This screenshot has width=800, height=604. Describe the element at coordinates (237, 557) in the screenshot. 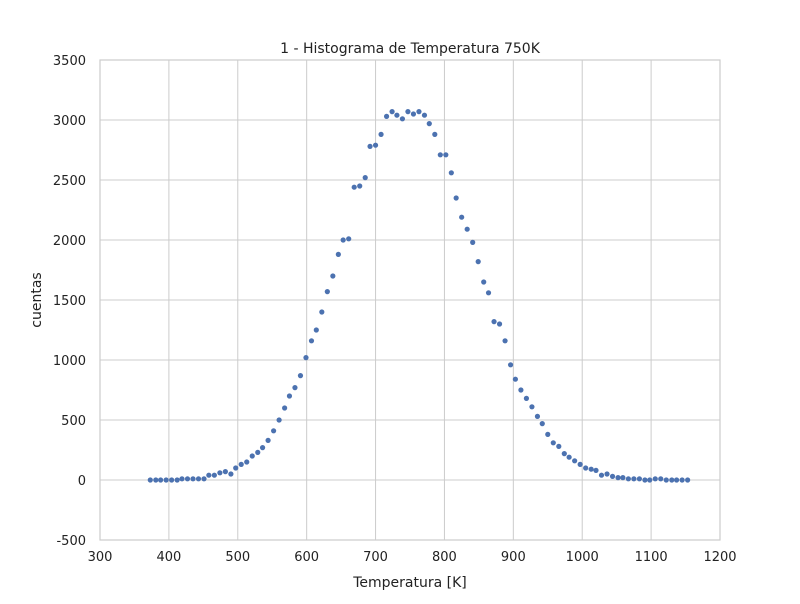

I see `x-tick-label: 500` at that location.